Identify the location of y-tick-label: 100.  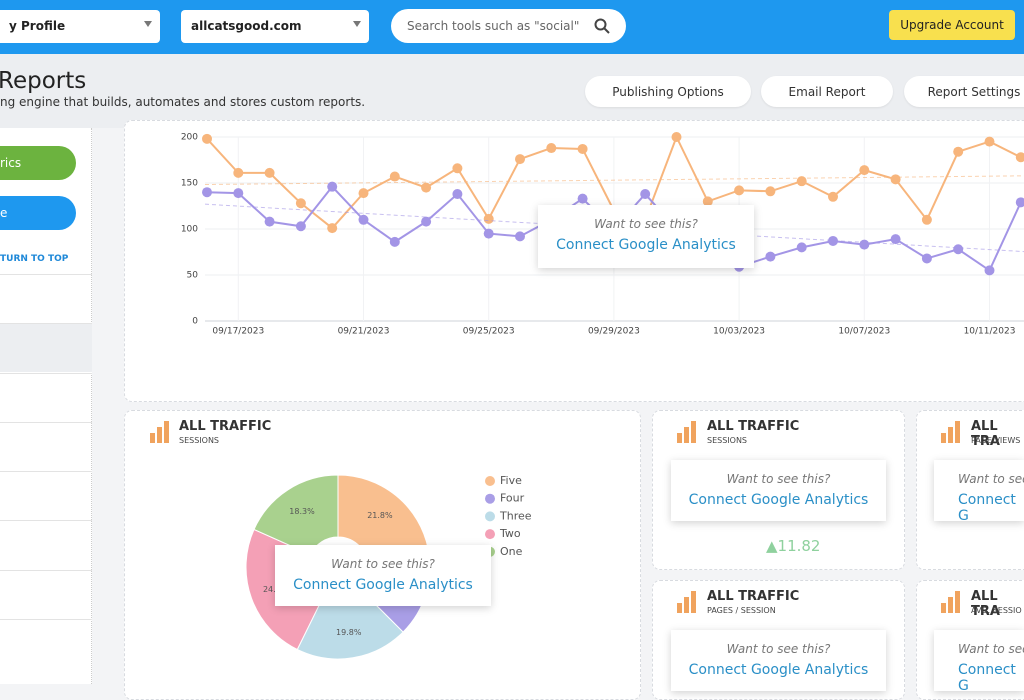
(189, 230).